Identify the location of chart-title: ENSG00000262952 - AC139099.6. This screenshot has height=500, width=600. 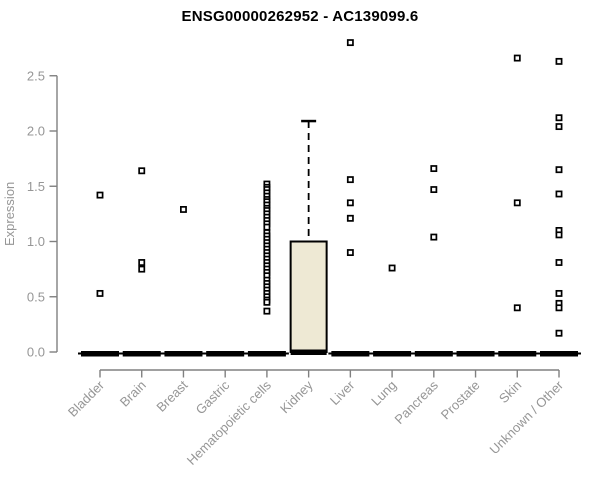
(300, 16).